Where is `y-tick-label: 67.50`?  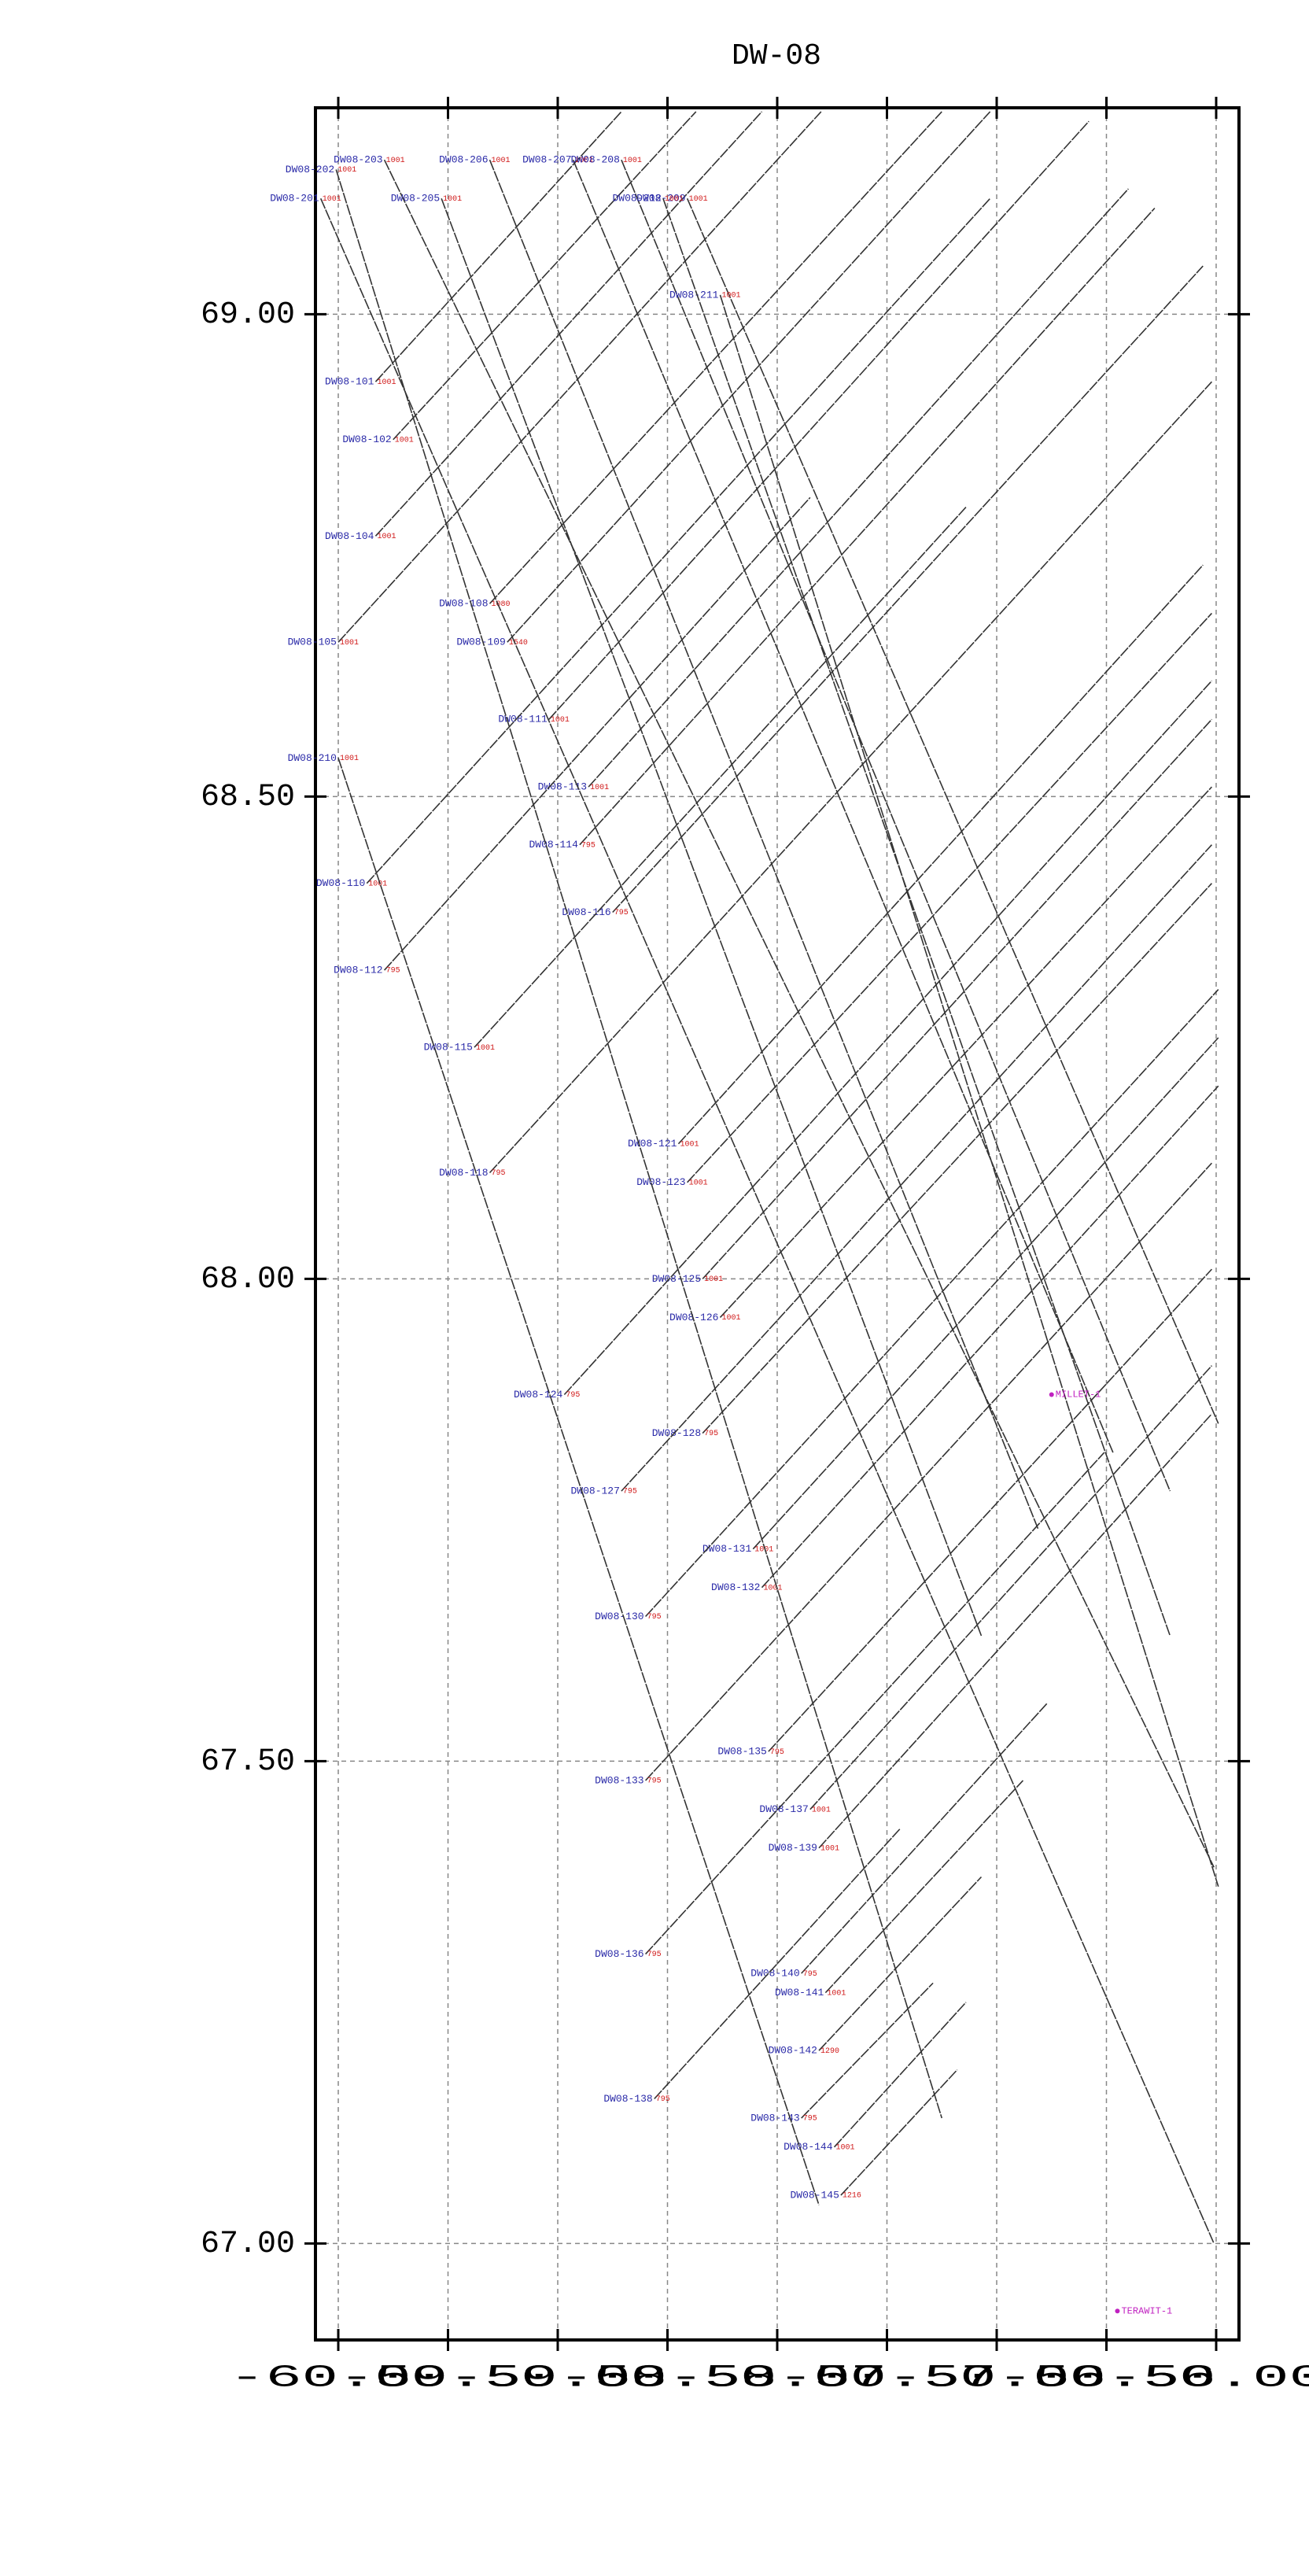
y-tick-label: 67.50 is located at coordinates (248, 1762).